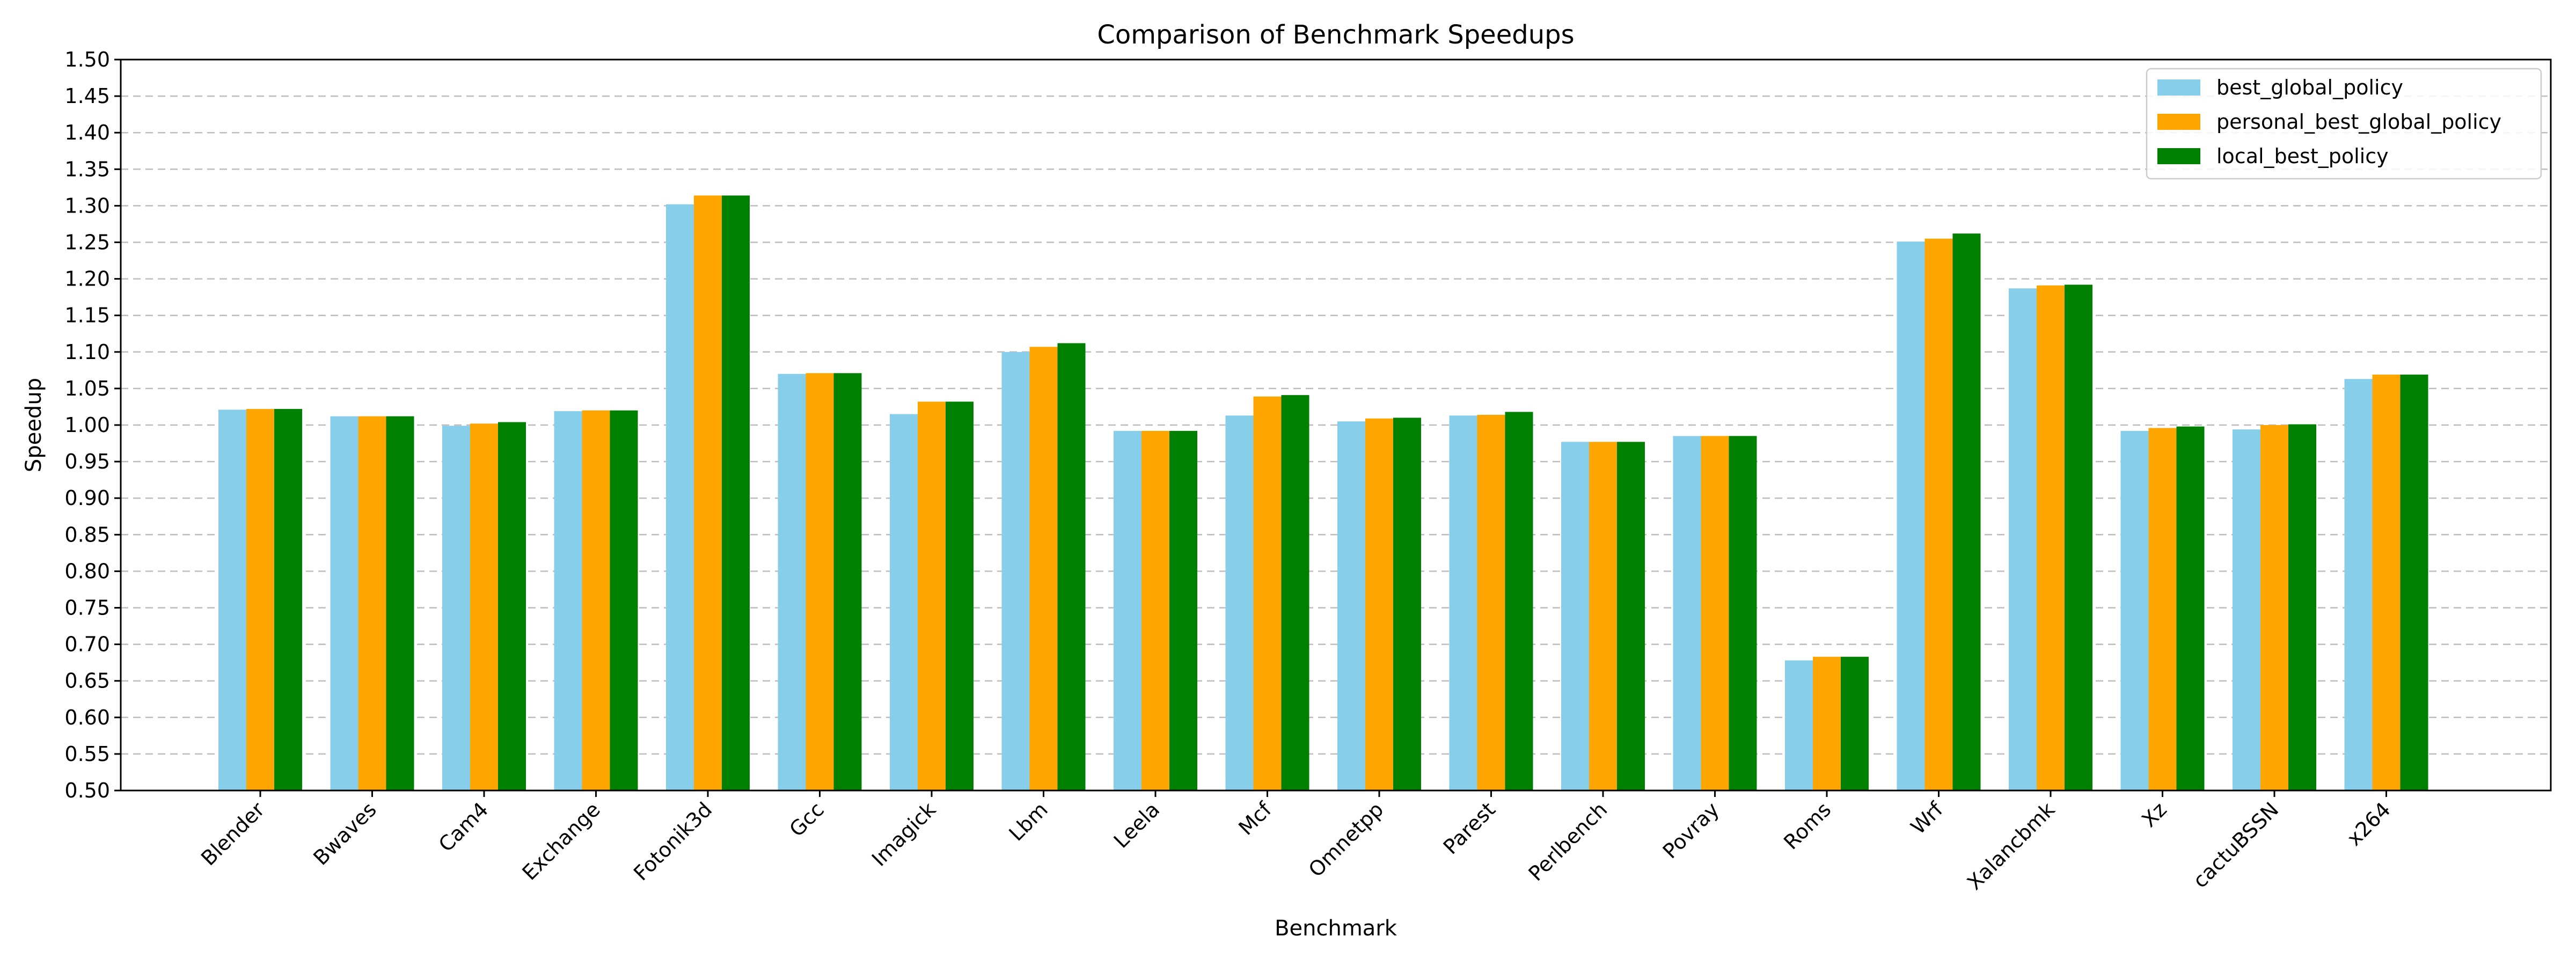 The width and height of the screenshot is (2576, 966). I want to click on bar-wrf-best-global-policy, so click(1911, 516).